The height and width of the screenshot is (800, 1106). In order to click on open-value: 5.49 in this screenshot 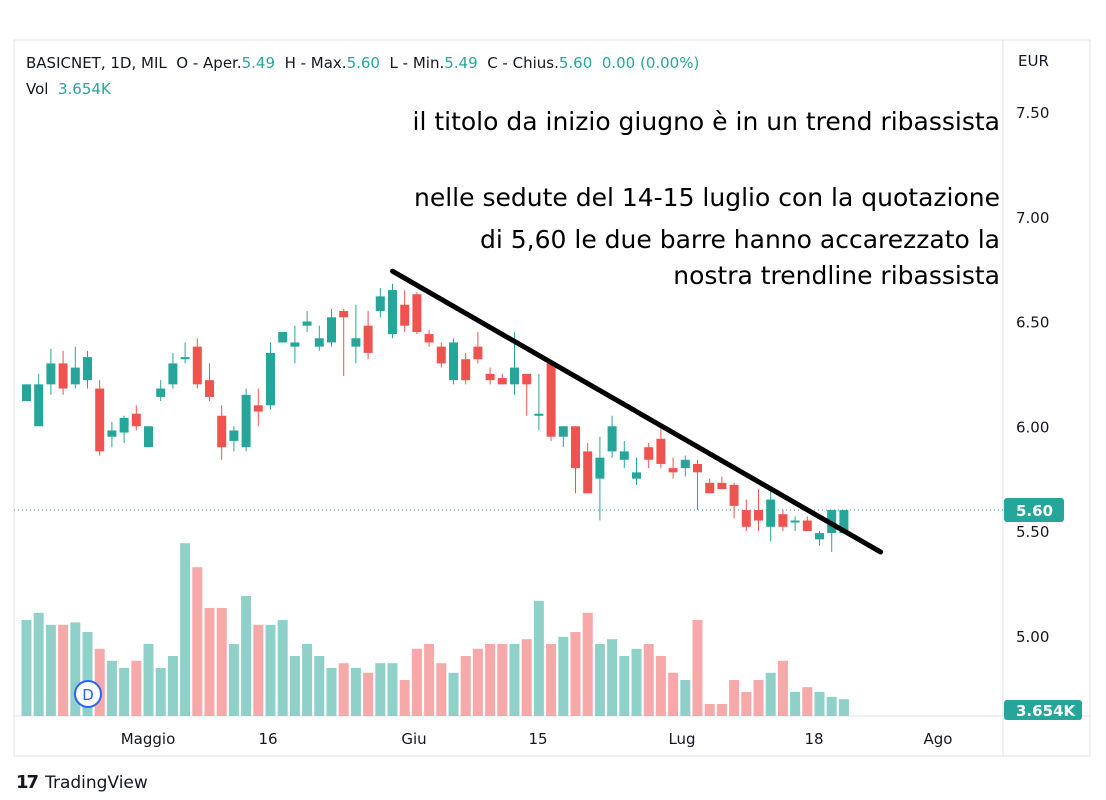, I will do `click(258, 63)`.